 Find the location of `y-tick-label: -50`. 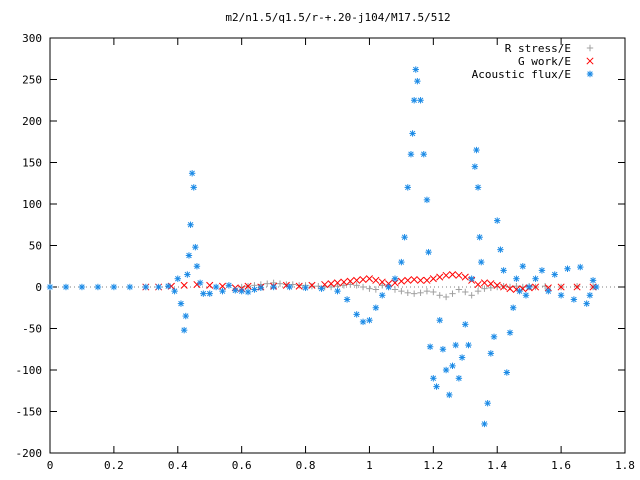

y-tick-label: -50 is located at coordinates (32, 329).